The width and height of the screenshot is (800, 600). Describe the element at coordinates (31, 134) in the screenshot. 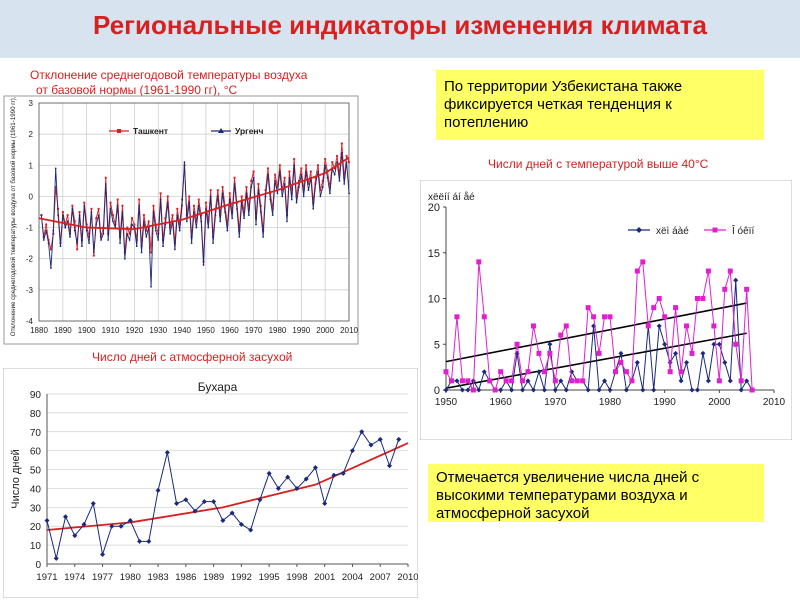

I see `y-tick-label: 2` at that location.